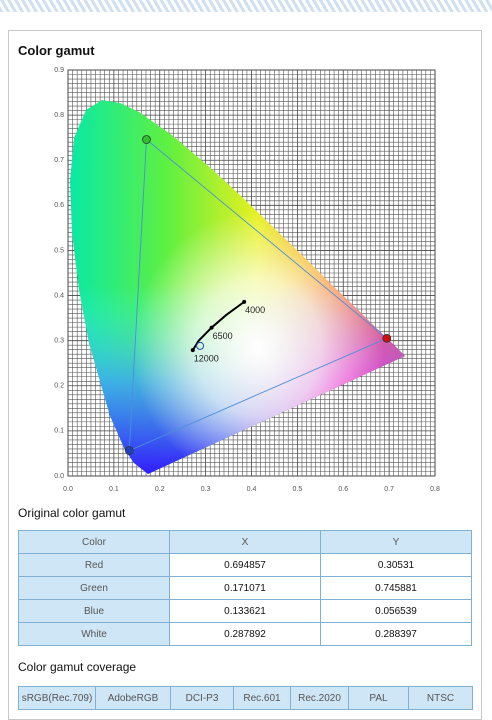  I want to click on header-cell: PAL, so click(378, 698).